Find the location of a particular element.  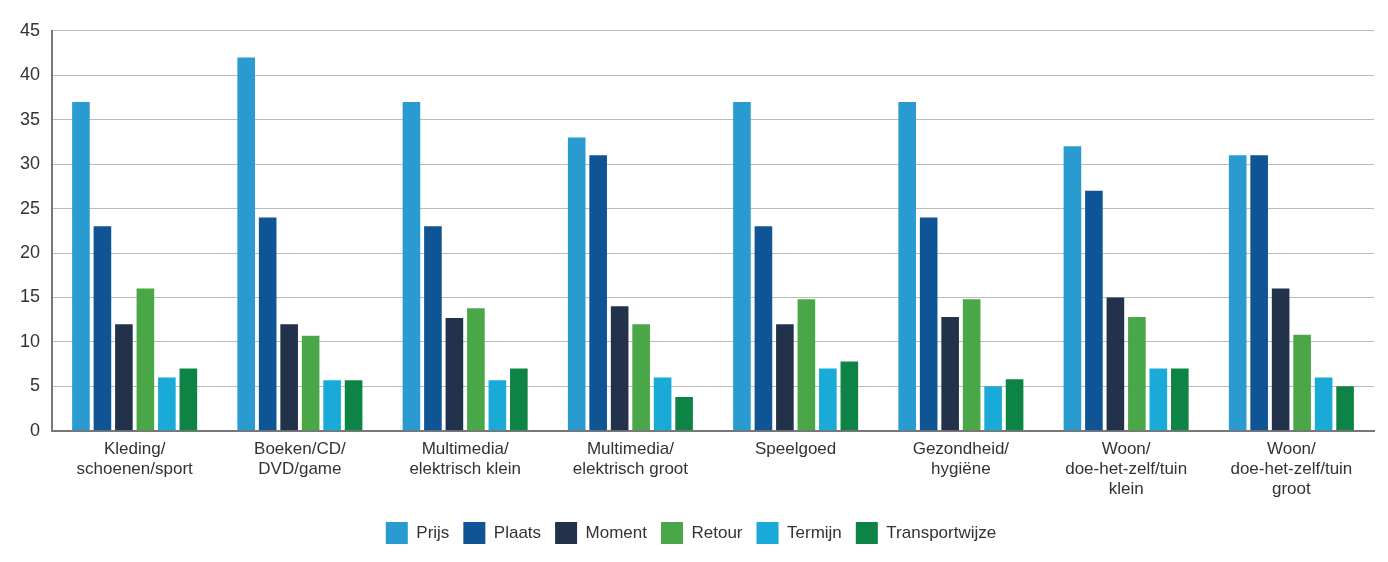

legend-label: Transportwijze is located at coordinates (941, 532).